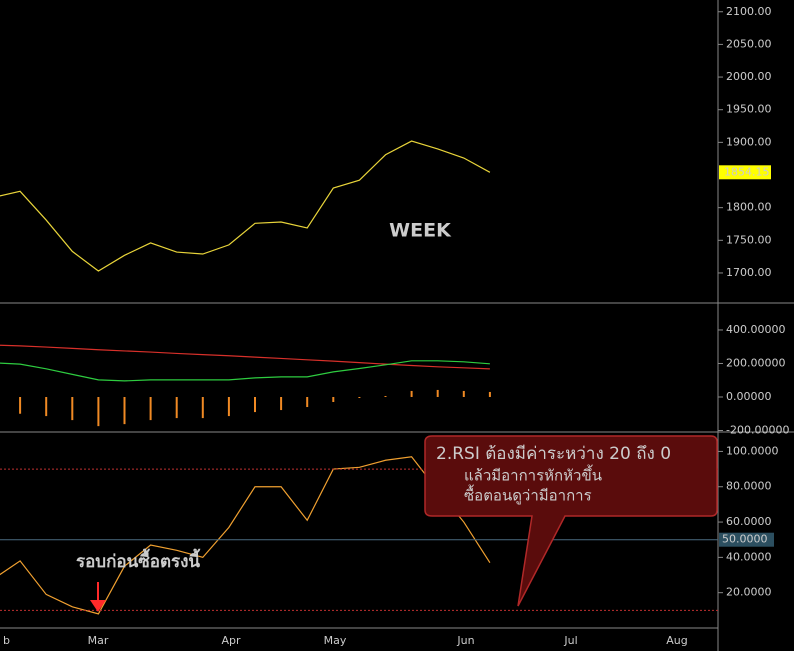 The width and height of the screenshot is (794, 651). I want to click on y-tick-label: 1950.00, so click(749, 109).